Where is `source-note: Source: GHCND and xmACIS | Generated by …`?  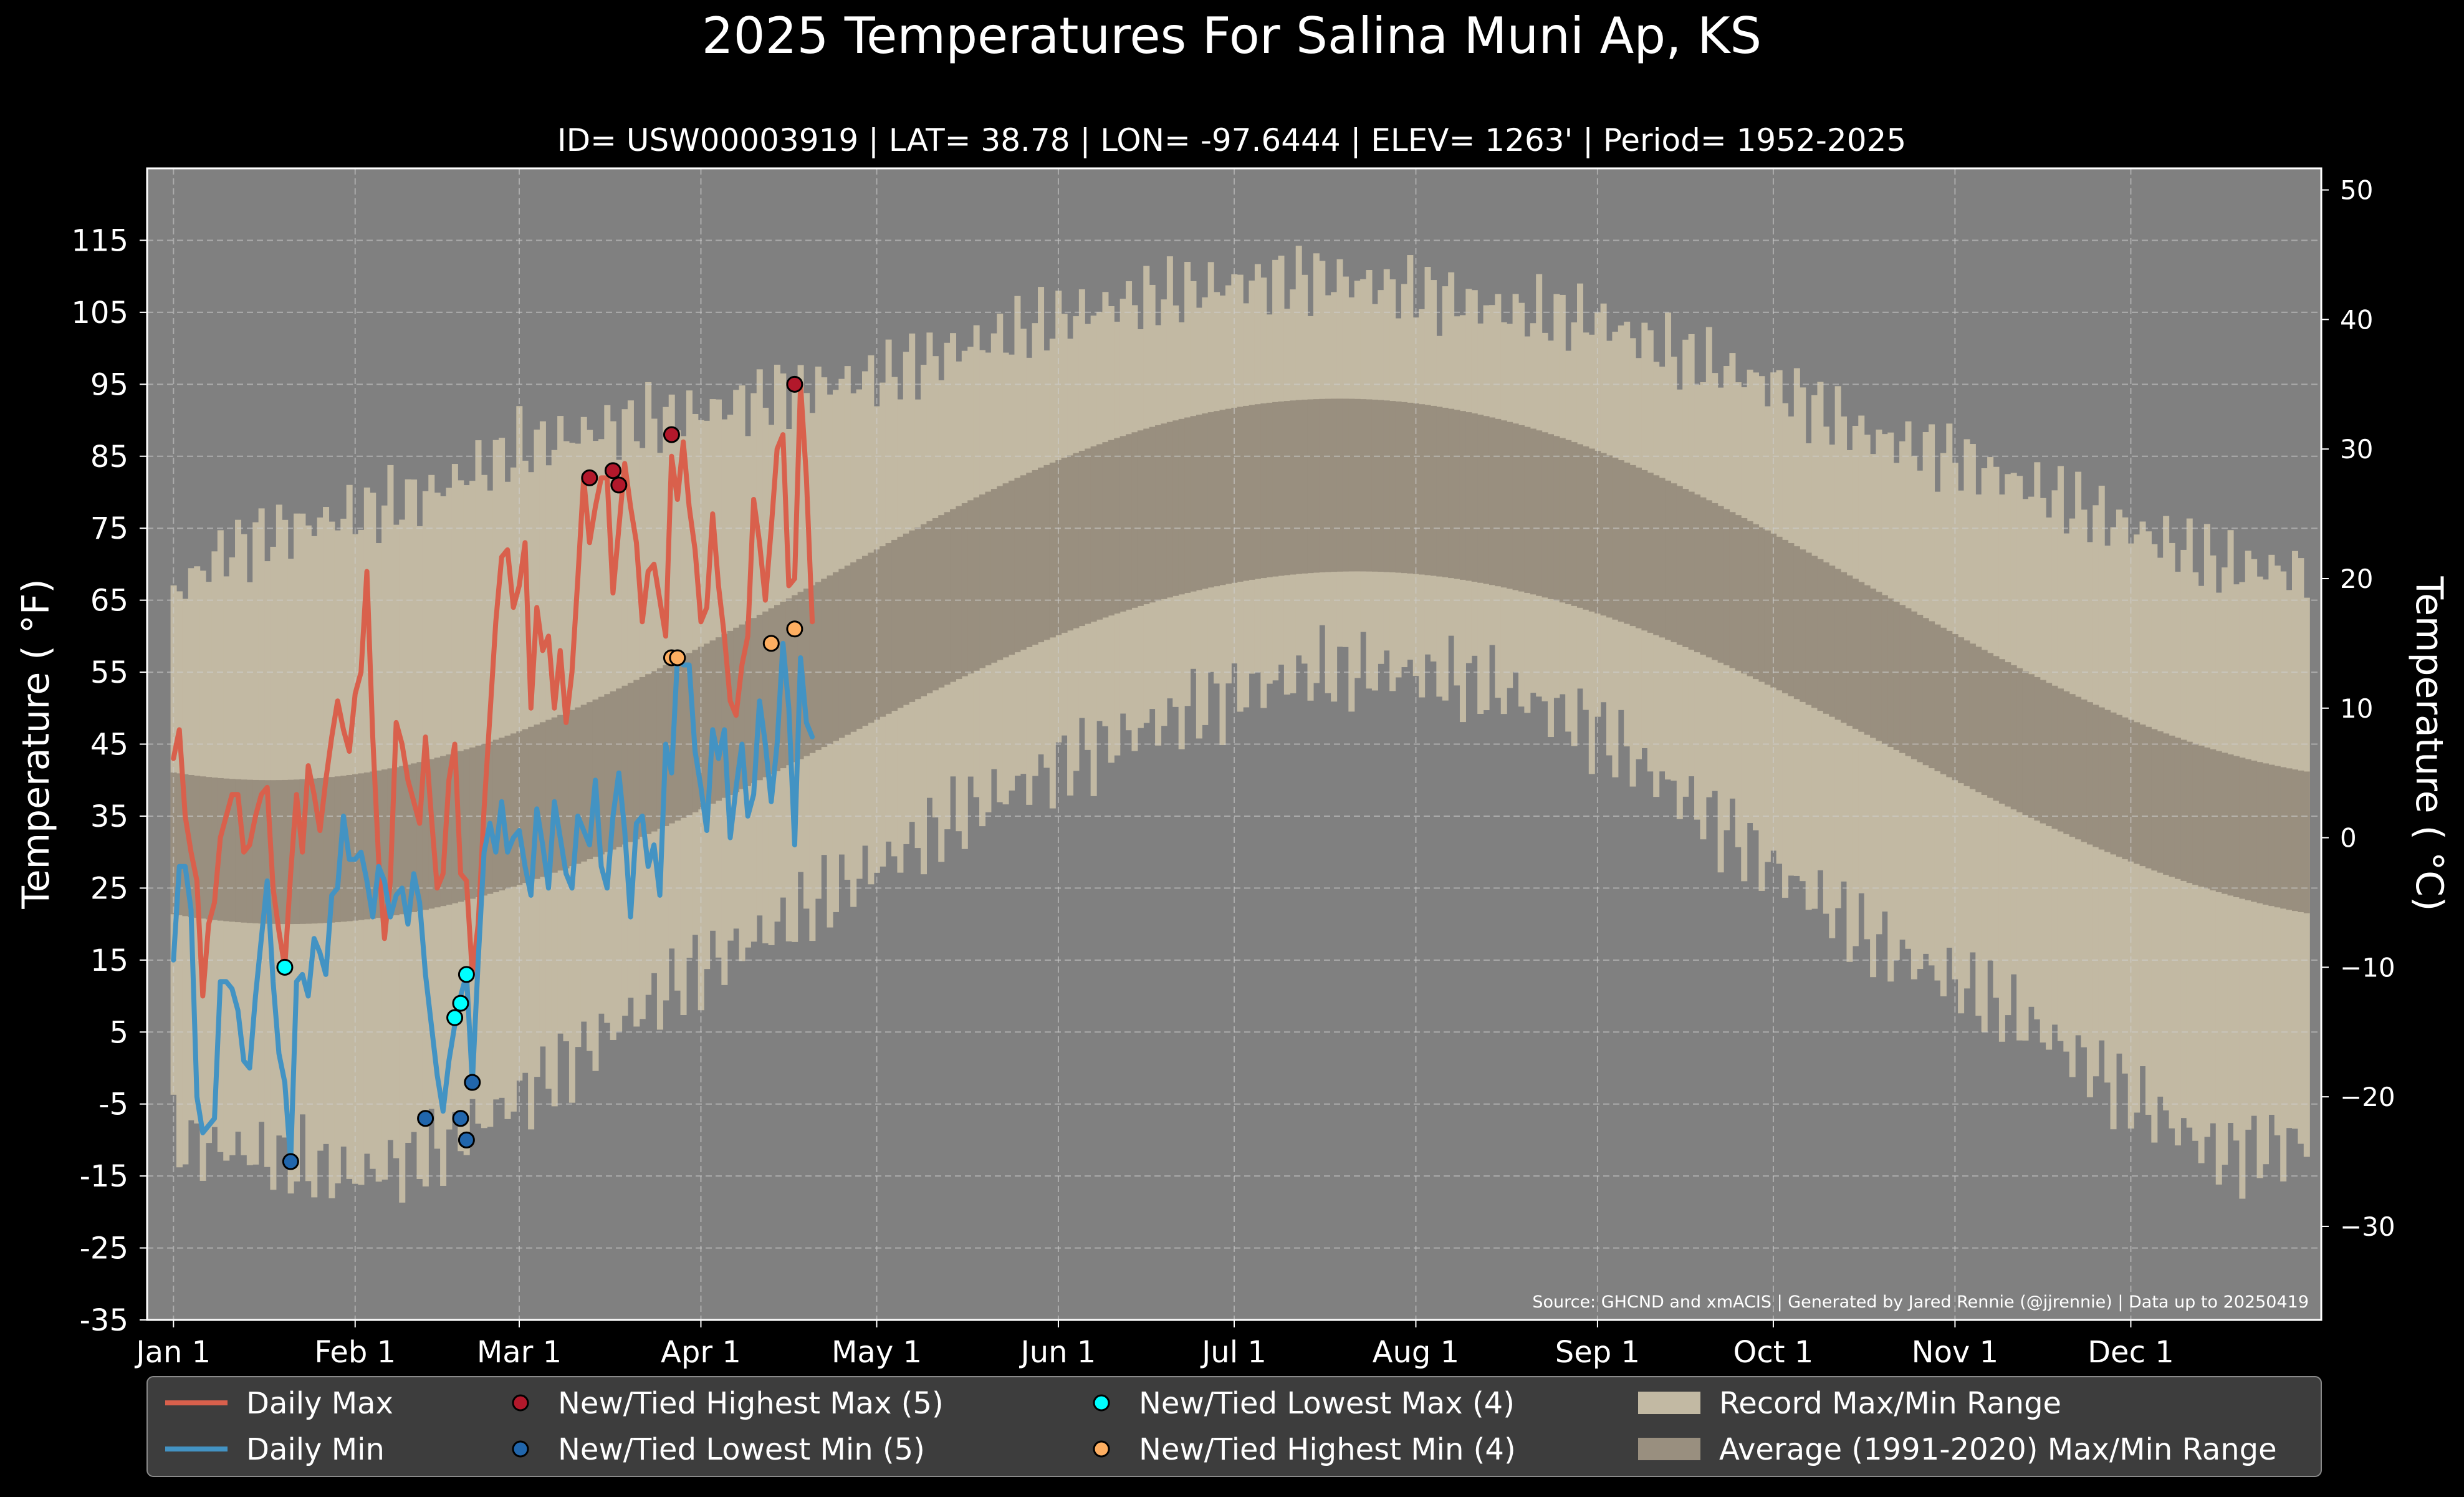 source-note: Source: GHCND and xmACIS | Generated by … is located at coordinates (1921, 1302).